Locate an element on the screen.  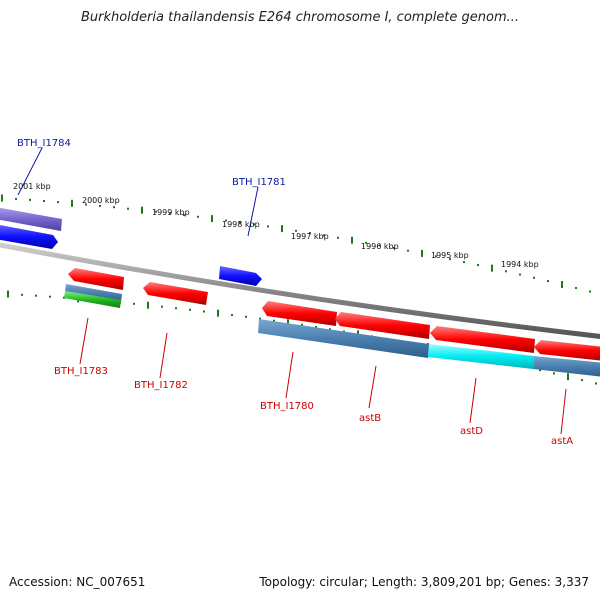
gene-label-bth-i1780: BTH_I1780 is located at coordinates (287, 406).